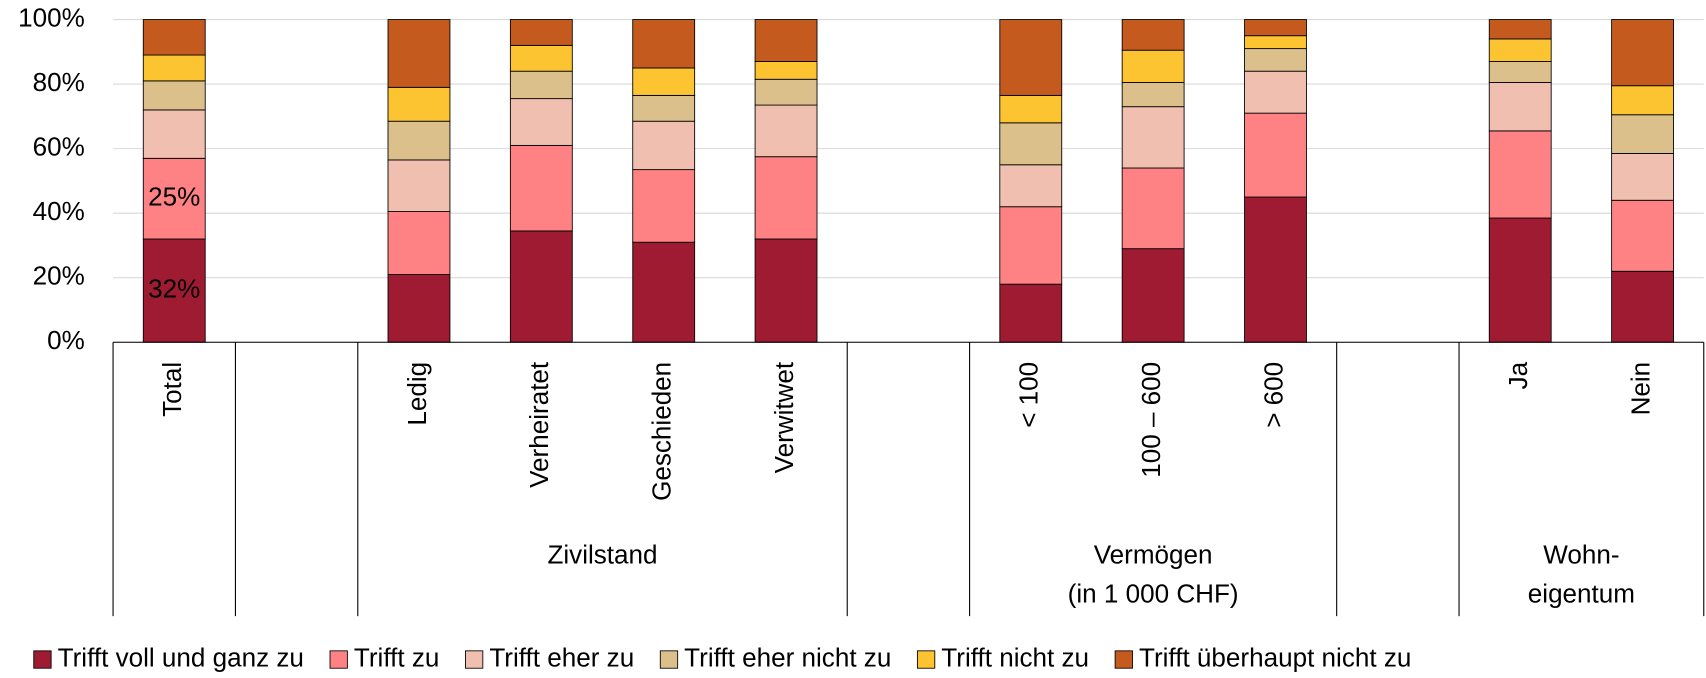  I want to click on x-tick-label: < 100, so click(1029, 395).